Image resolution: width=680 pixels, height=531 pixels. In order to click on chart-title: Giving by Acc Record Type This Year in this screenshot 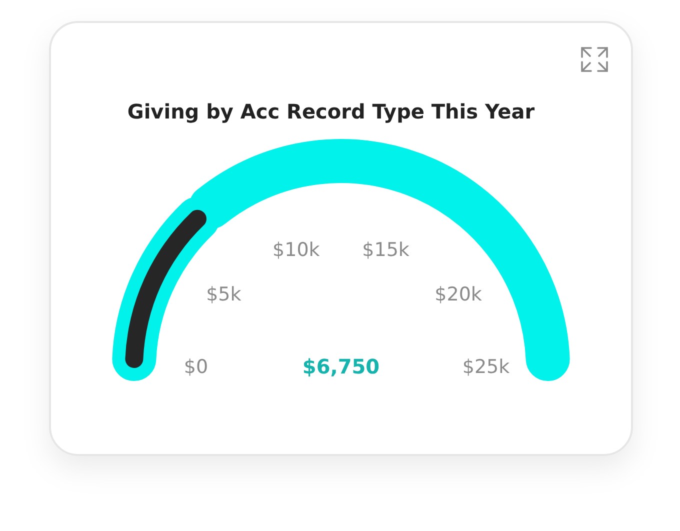, I will do `click(331, 111)`.